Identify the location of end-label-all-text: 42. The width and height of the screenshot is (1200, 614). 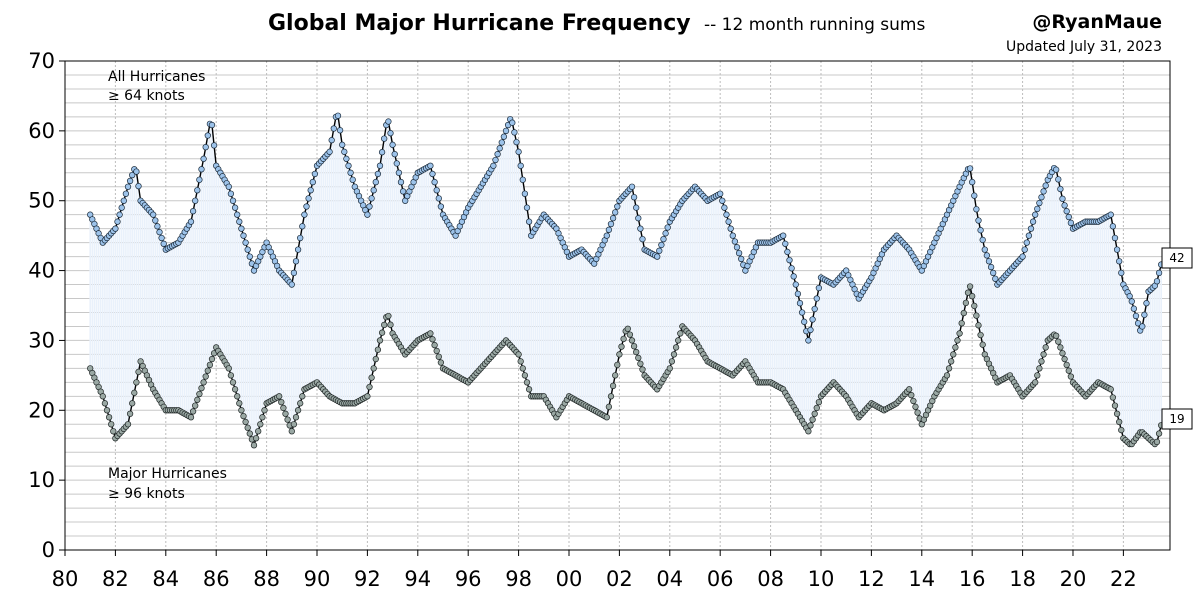
(1176, 258).